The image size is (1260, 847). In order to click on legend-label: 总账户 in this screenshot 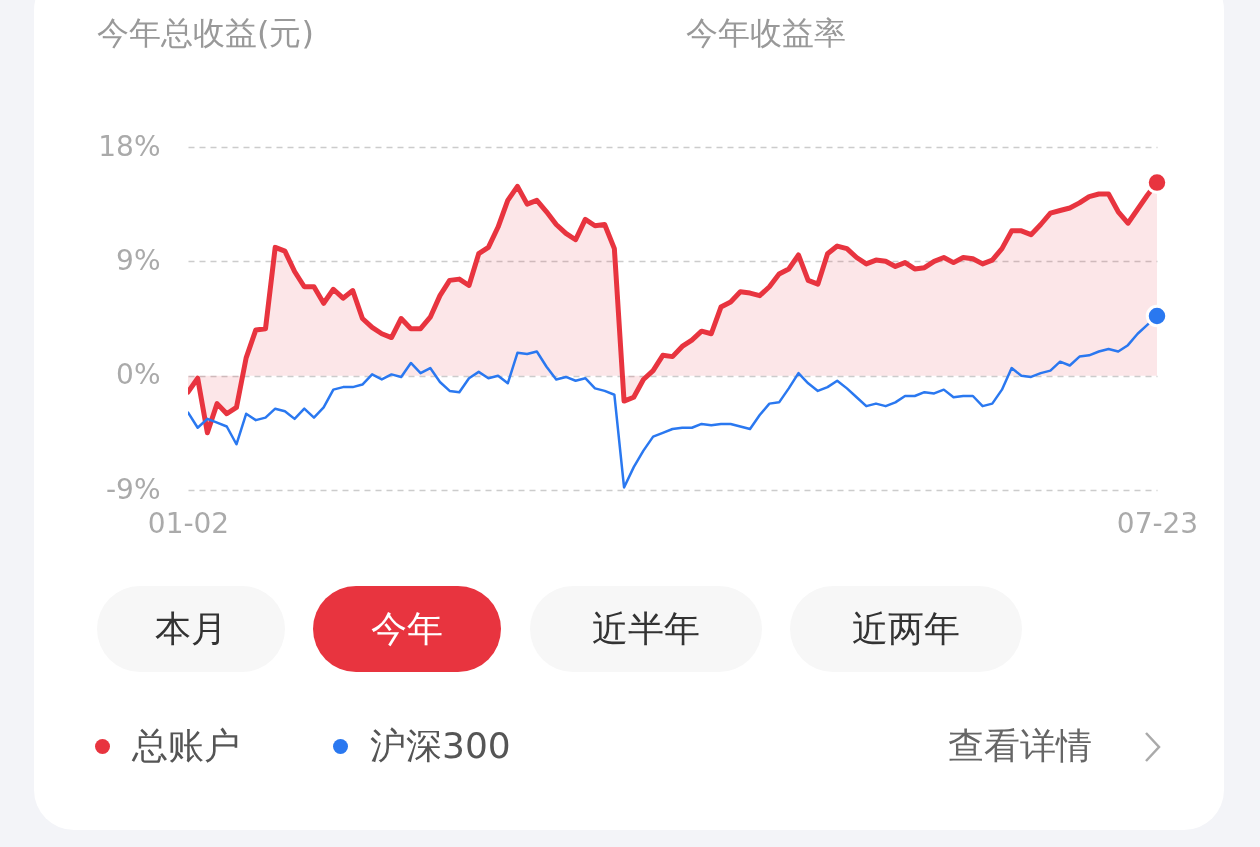, I will do `click(186, 746)`.